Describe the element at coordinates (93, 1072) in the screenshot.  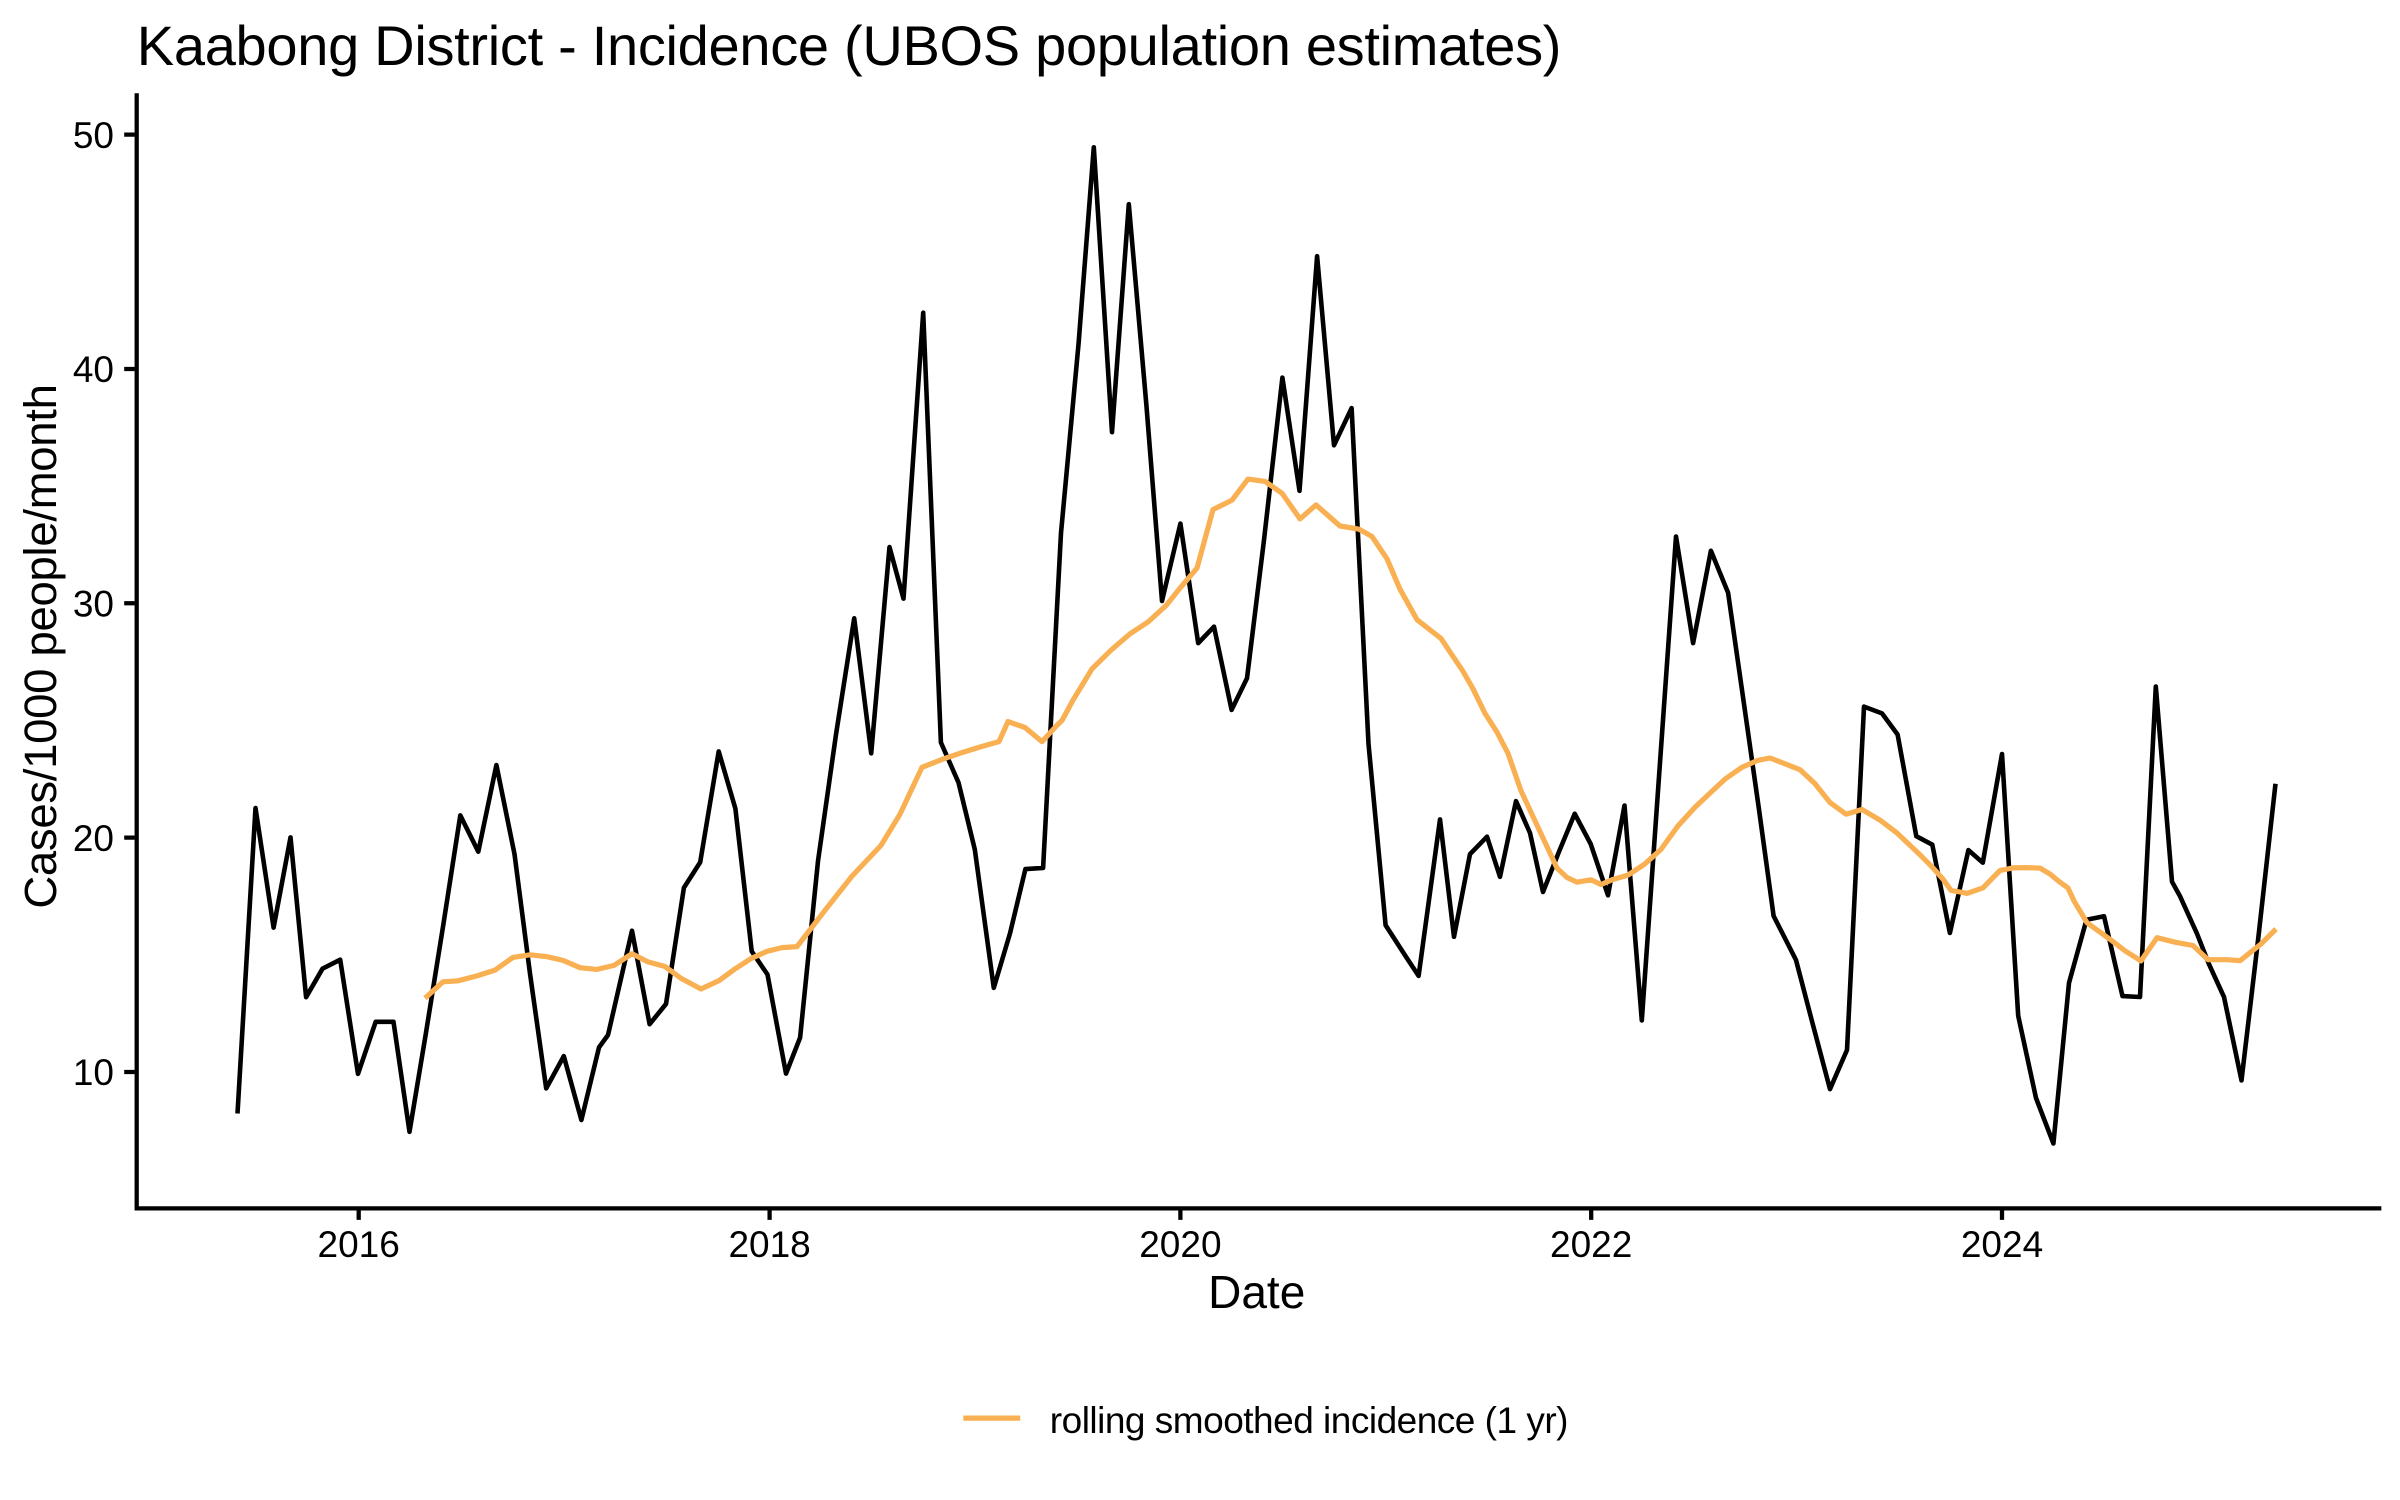
I see `svg-text: 10` at that location.